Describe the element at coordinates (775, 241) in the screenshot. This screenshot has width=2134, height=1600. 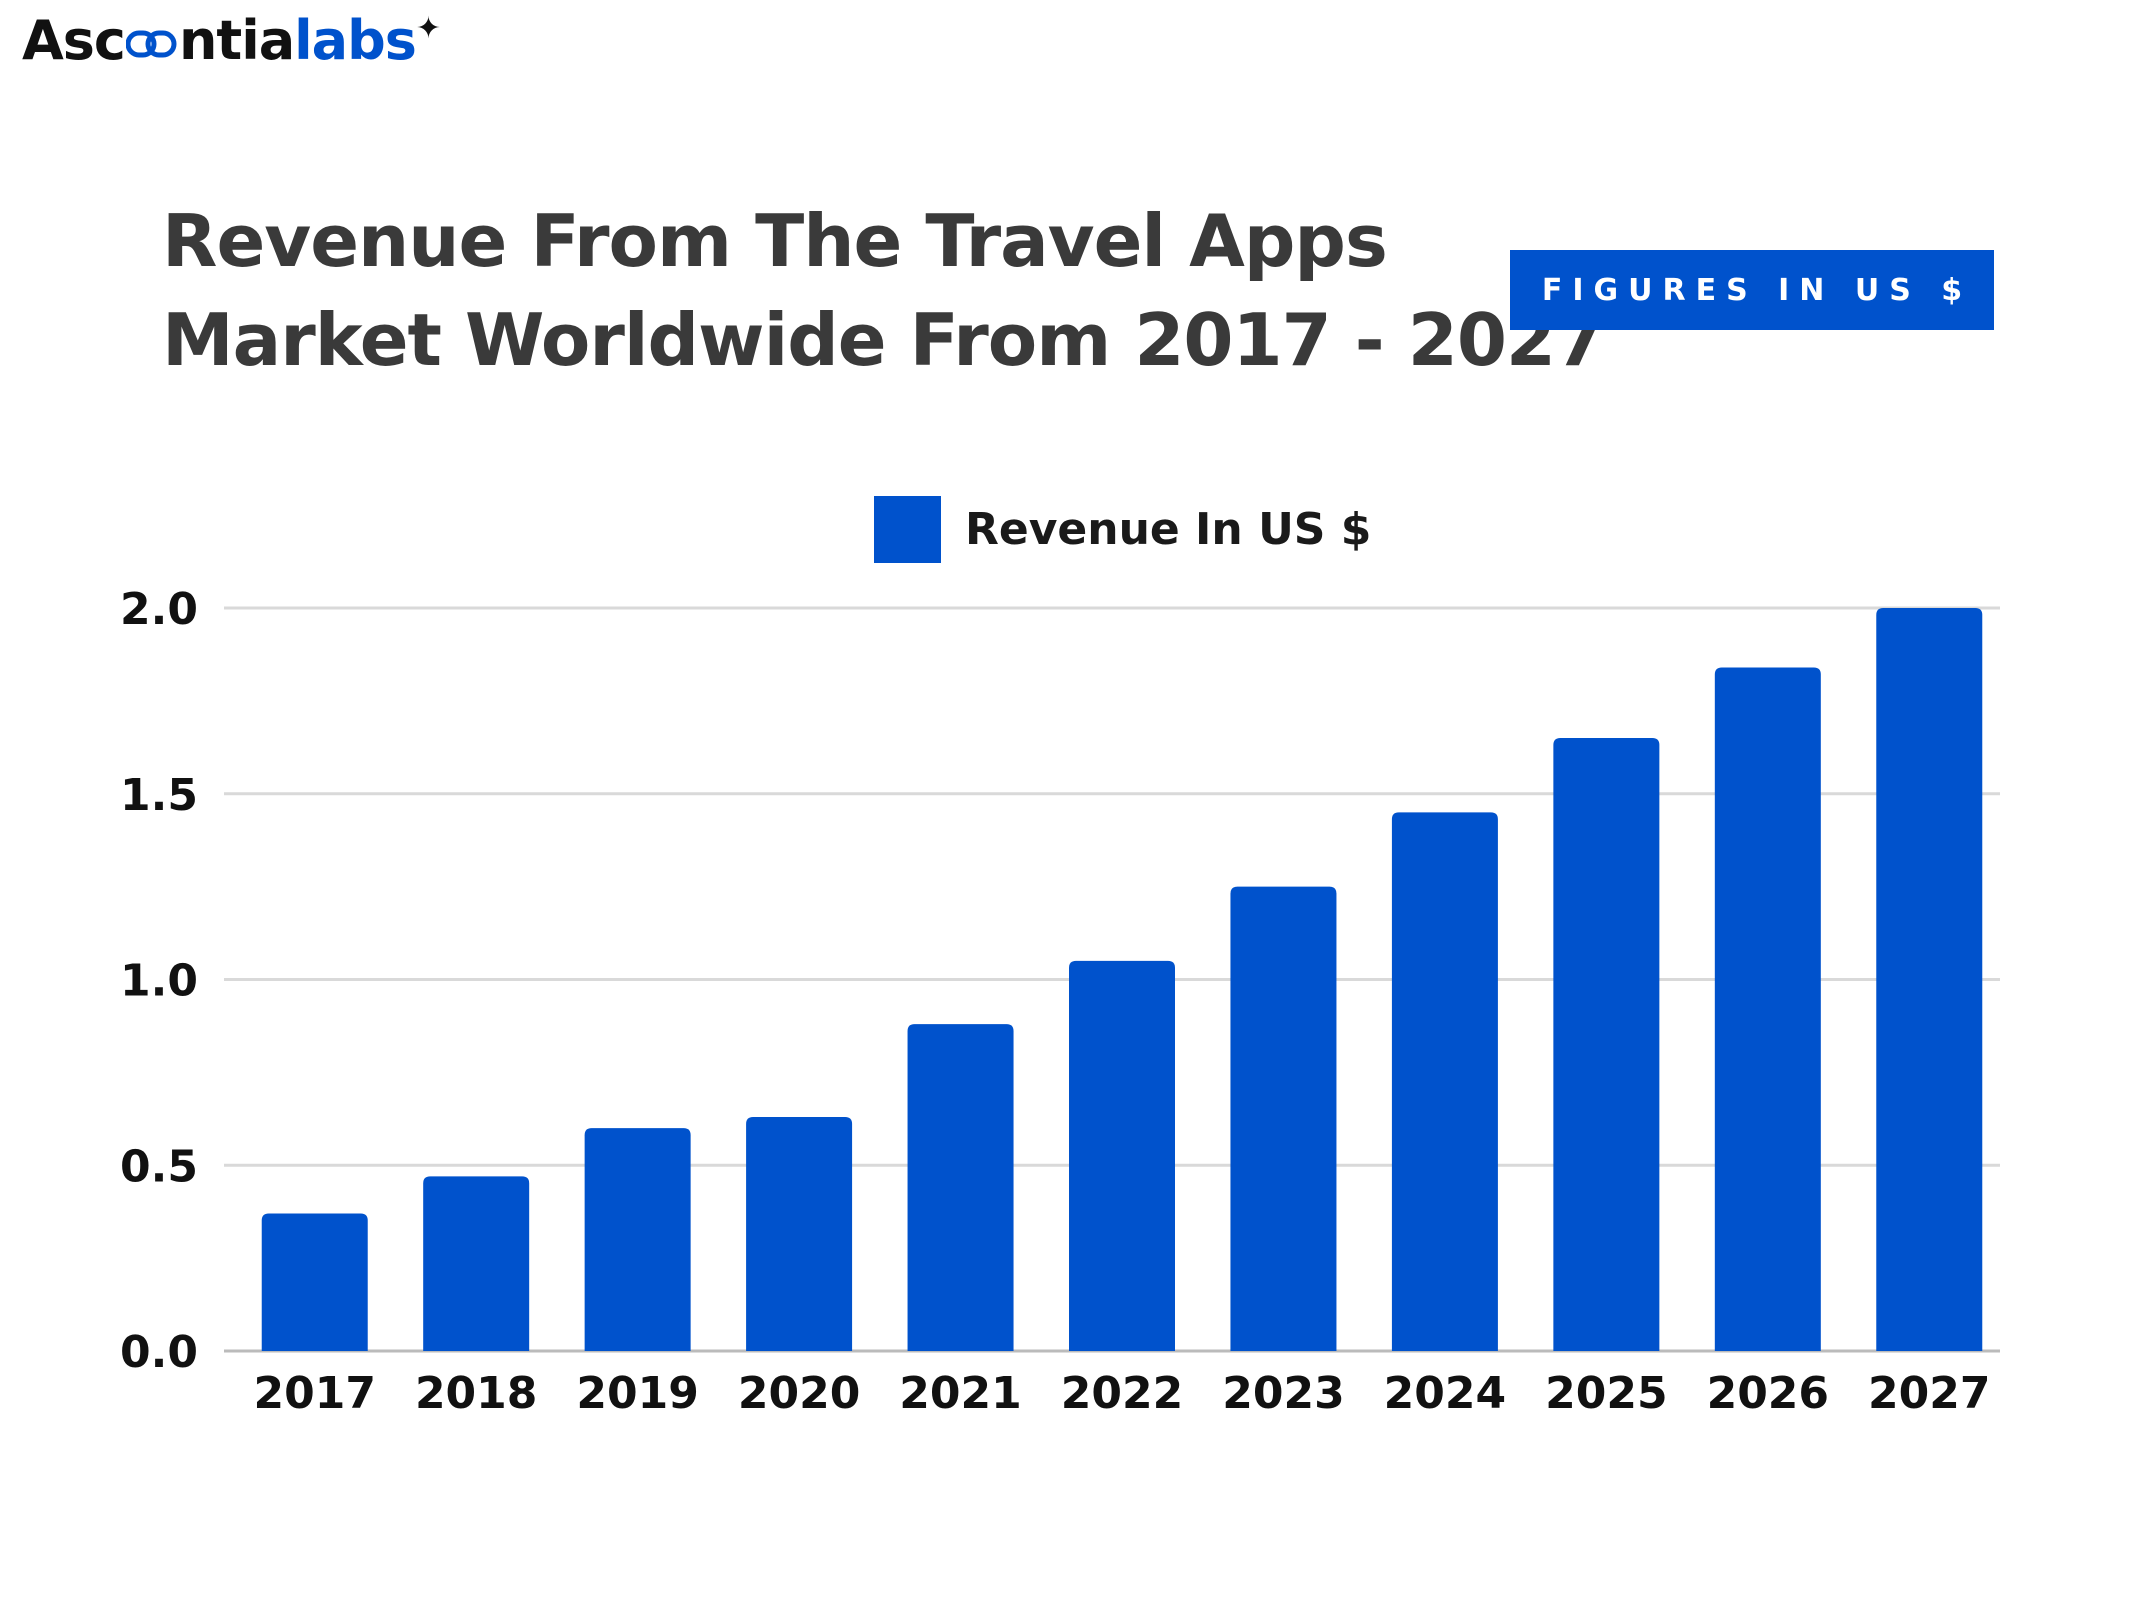
I see `chart-title-line-1: Revenue From The Travel Apps` at that location.